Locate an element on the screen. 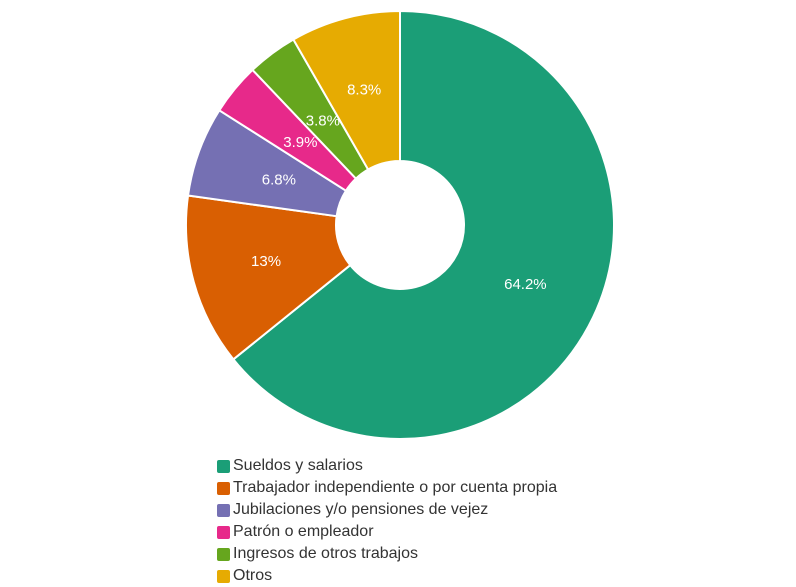  slice-label-3: 3.9% is located at coordinates (300, 142).